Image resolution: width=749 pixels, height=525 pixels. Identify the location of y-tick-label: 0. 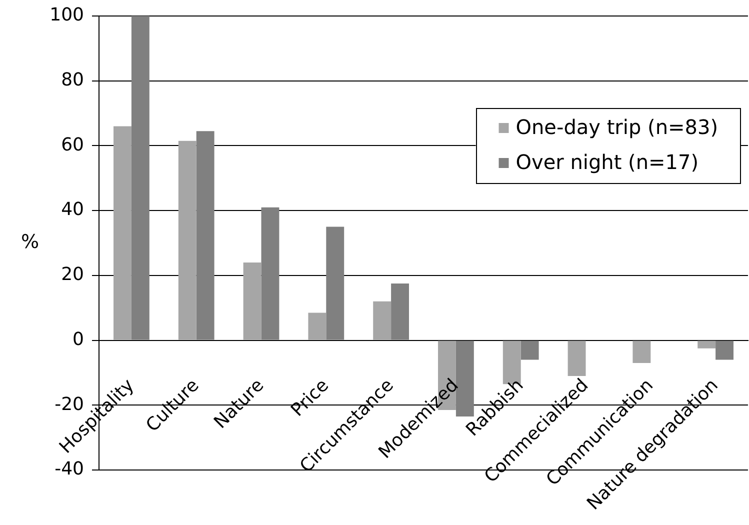
(78, 339).